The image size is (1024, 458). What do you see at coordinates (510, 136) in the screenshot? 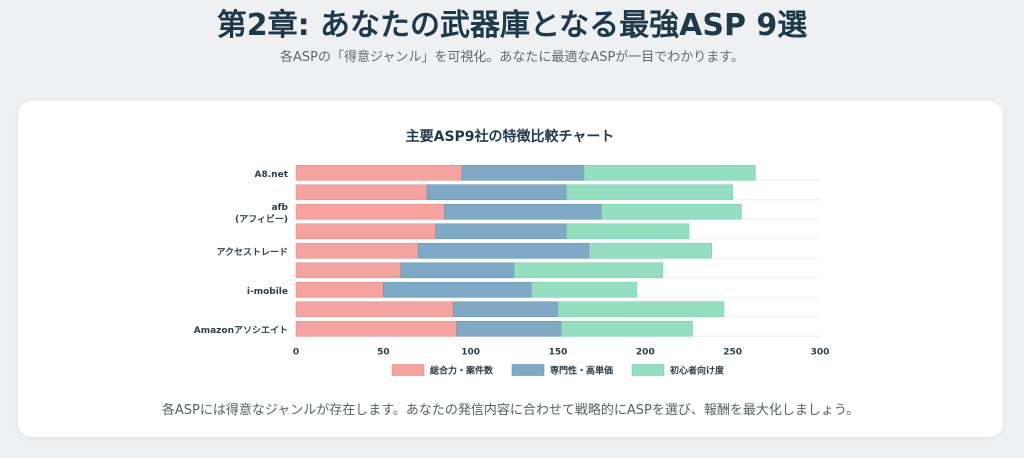
I see `chart-title: 主要ASP9社の特徴比較チャート` at bounding box center [510, 136].